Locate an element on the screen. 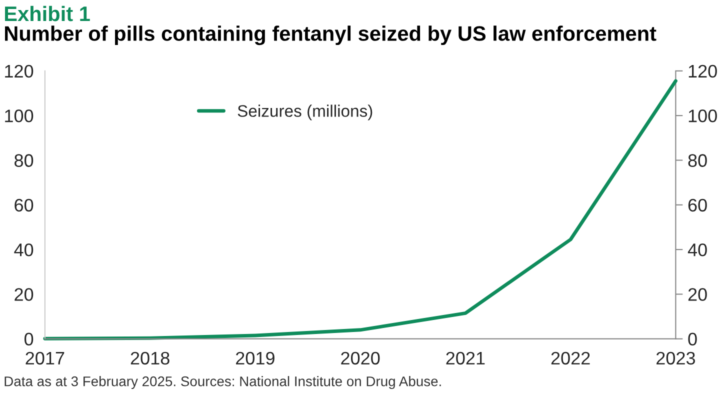 The width and height of the screenshot is (725, 394). y-tick-label: 80 is located at coordinates (24, 160).